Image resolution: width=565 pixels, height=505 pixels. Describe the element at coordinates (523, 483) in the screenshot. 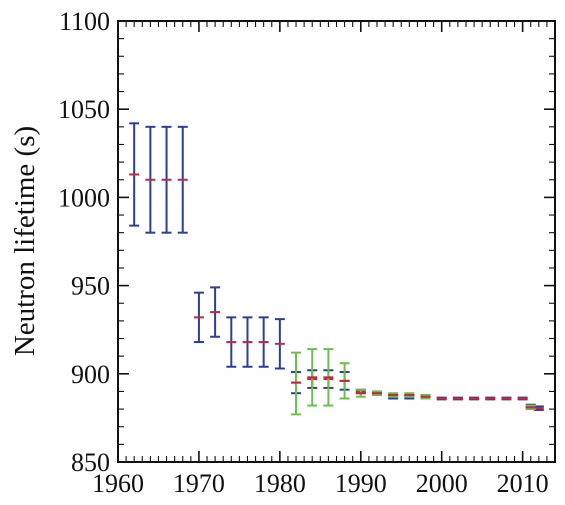

I see `x-tick-label: 2010` at that location.